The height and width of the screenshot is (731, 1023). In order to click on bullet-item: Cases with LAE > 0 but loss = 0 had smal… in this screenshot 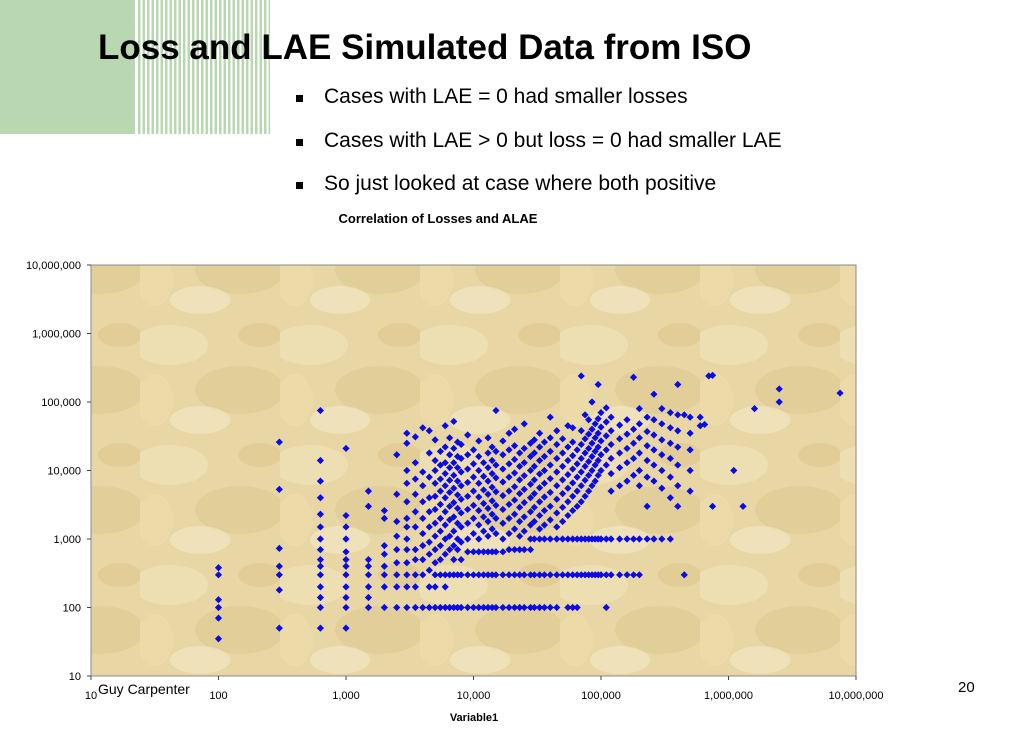, I will do `click(539, 140)`.